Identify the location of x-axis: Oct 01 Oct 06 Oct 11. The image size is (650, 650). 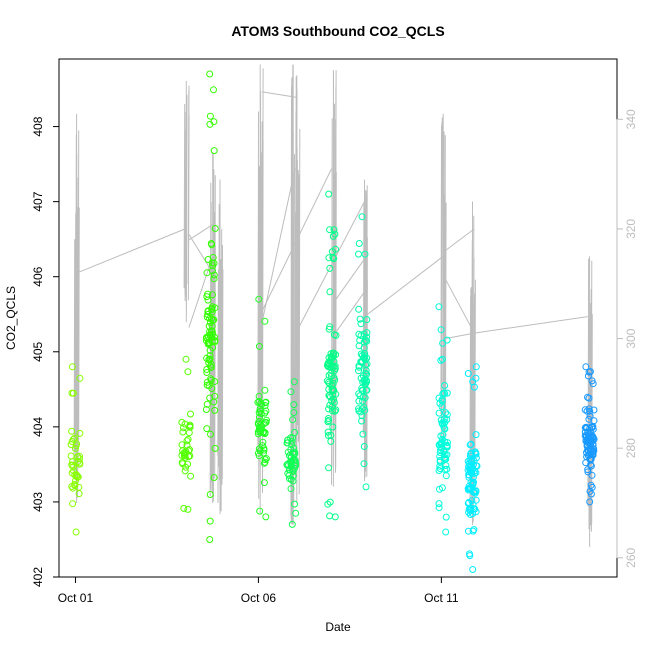
(258, 591).